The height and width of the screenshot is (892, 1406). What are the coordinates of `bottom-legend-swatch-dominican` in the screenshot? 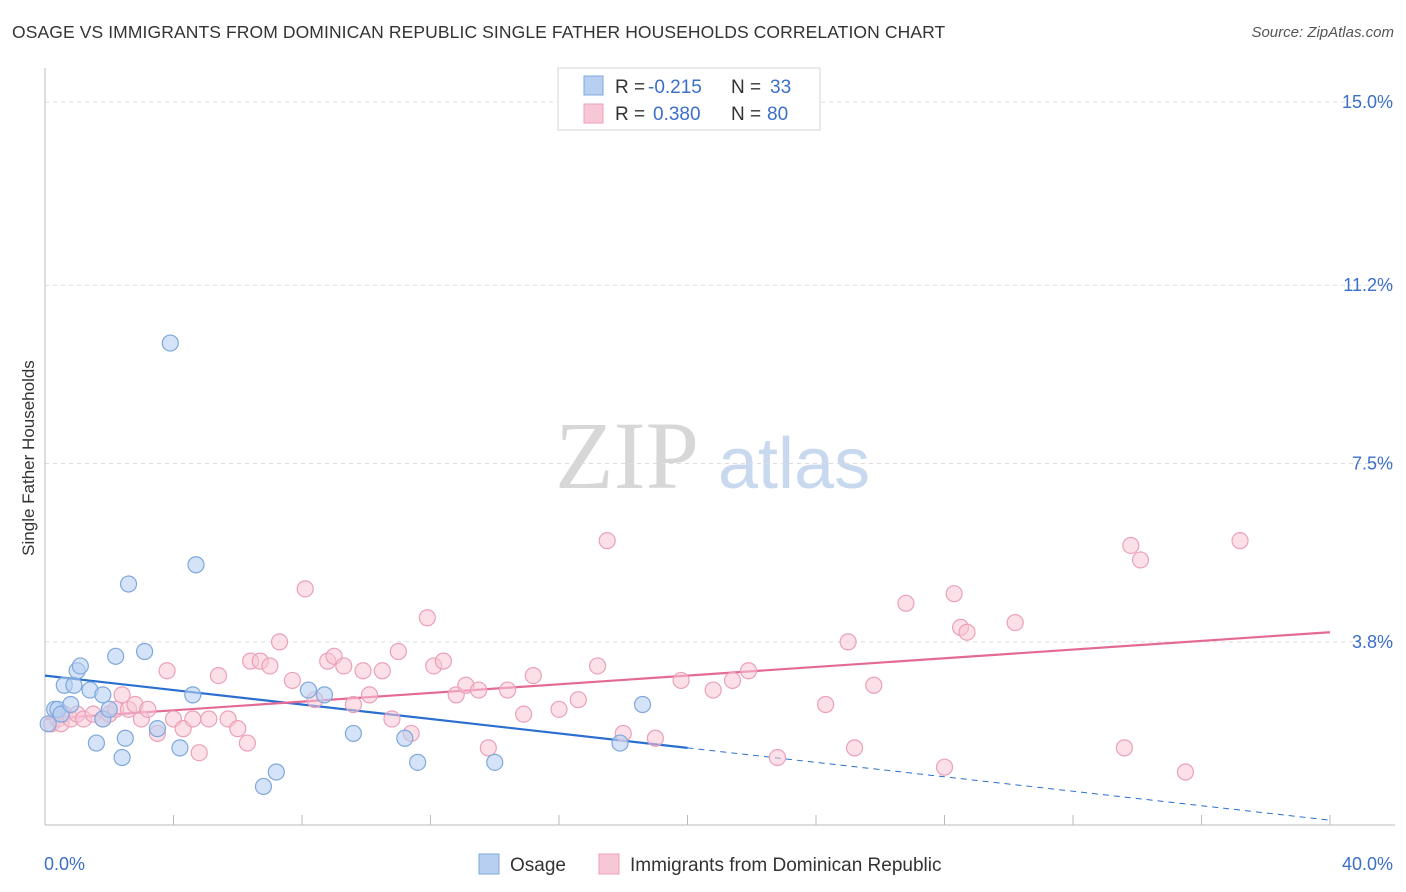 It's located at (609, 864).